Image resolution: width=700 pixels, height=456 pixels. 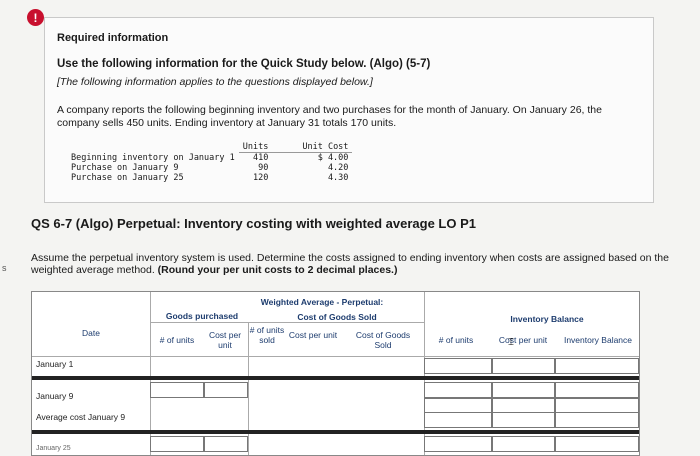 I want to click on weighted-average-title: Weighted Average - Perpetual:, so click(x=322, y=302).